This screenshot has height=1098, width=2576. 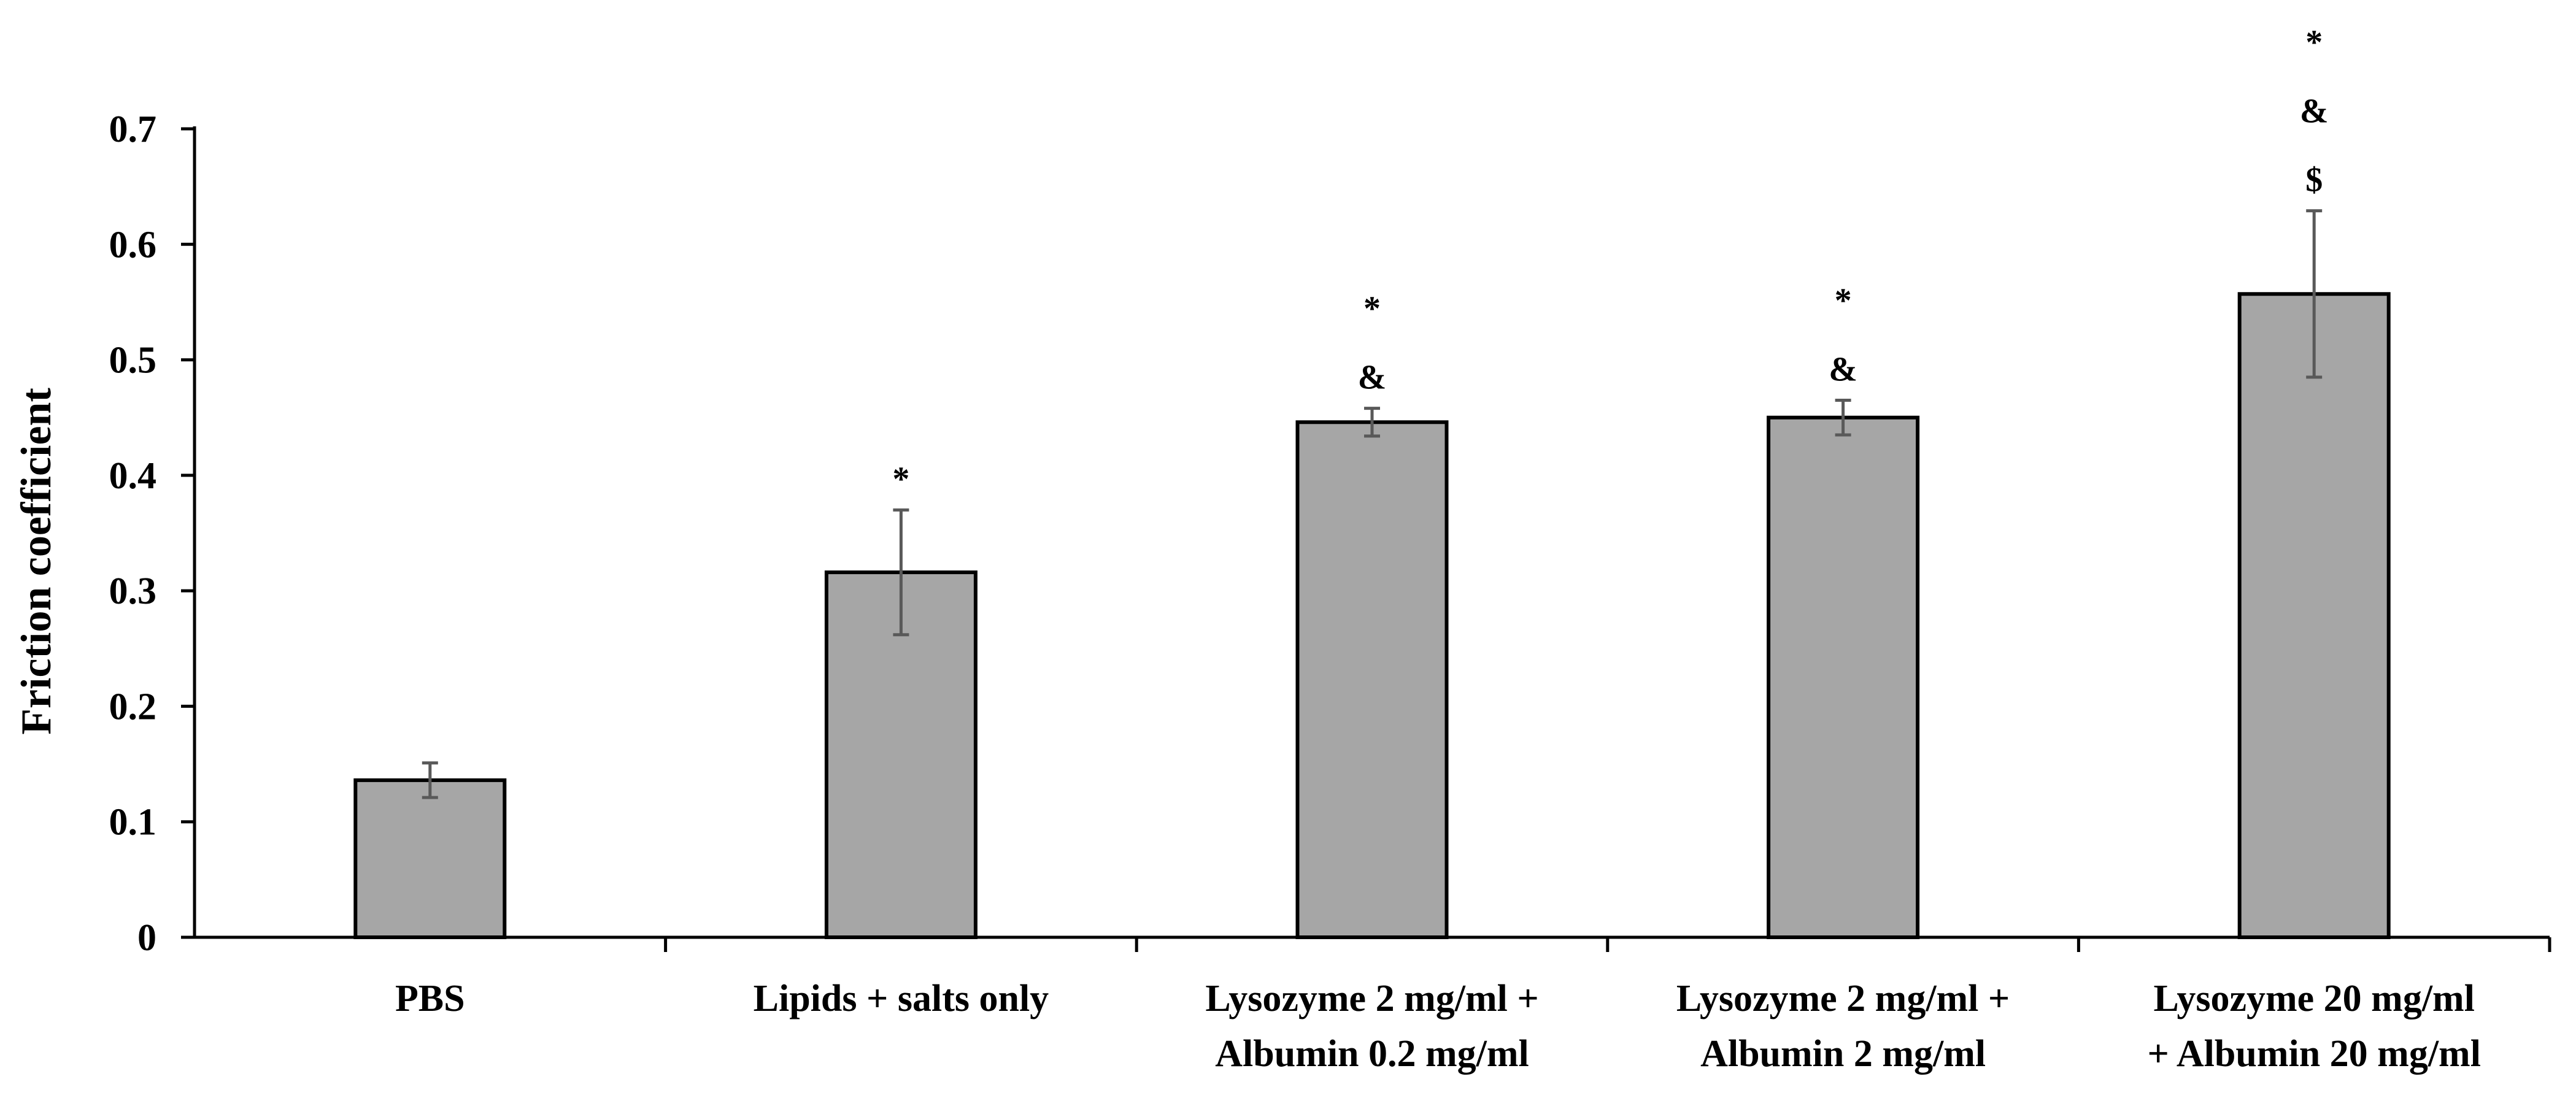 I want to click on category-label: Lysozyme 20 mg/ml, so click(x=2314, y=998).